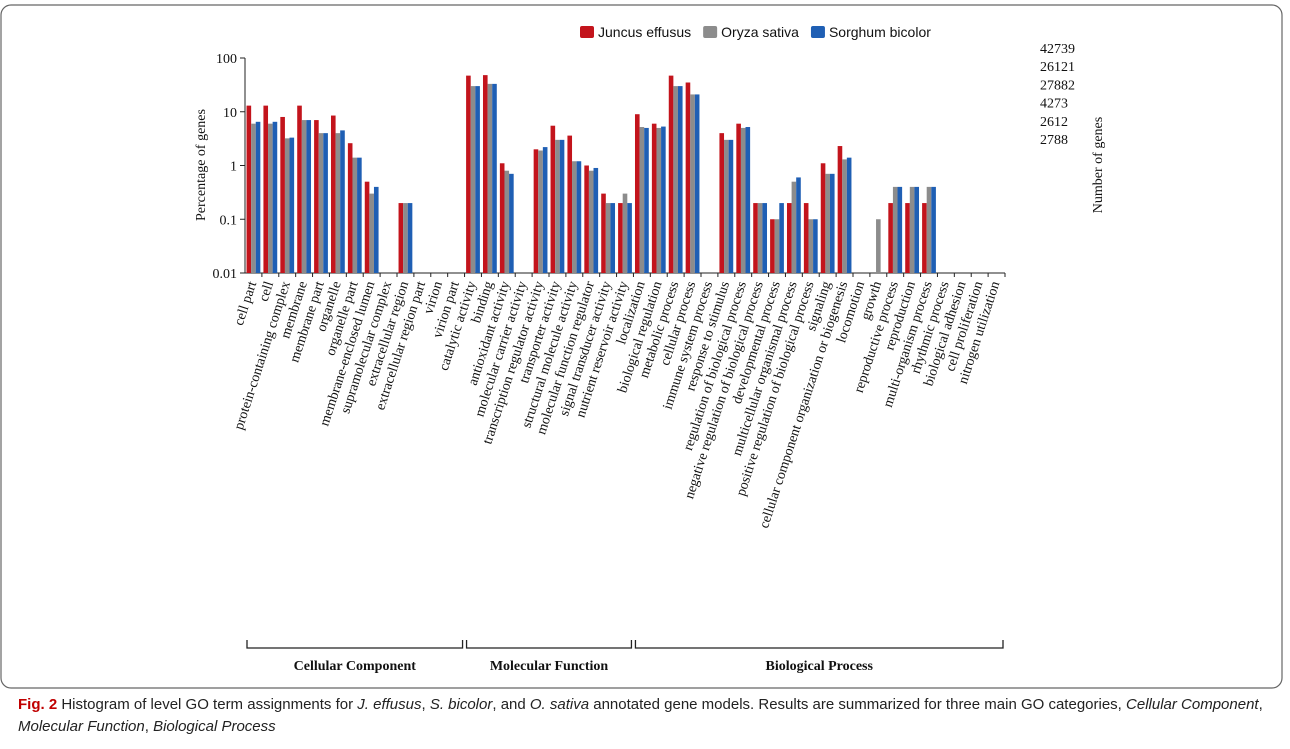 This screenshot has height=749, width=1290. I want to click on y2-axis-label: Number of genes, so click(1098, 165).